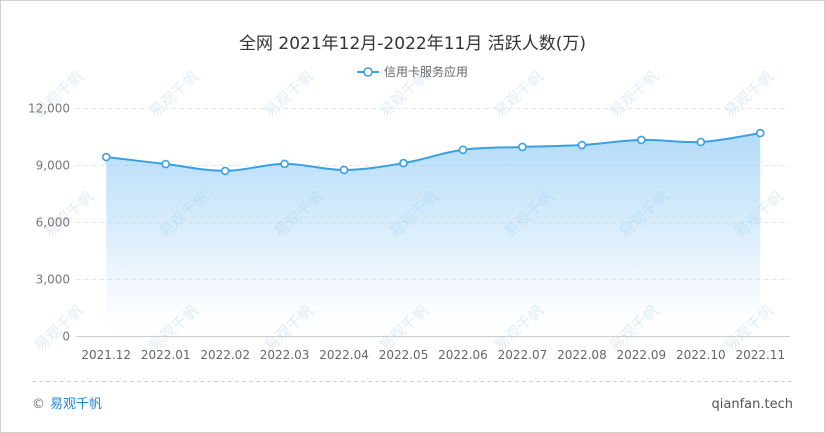  I want to click on y-tick-label: 9,000, so click(53, 166).